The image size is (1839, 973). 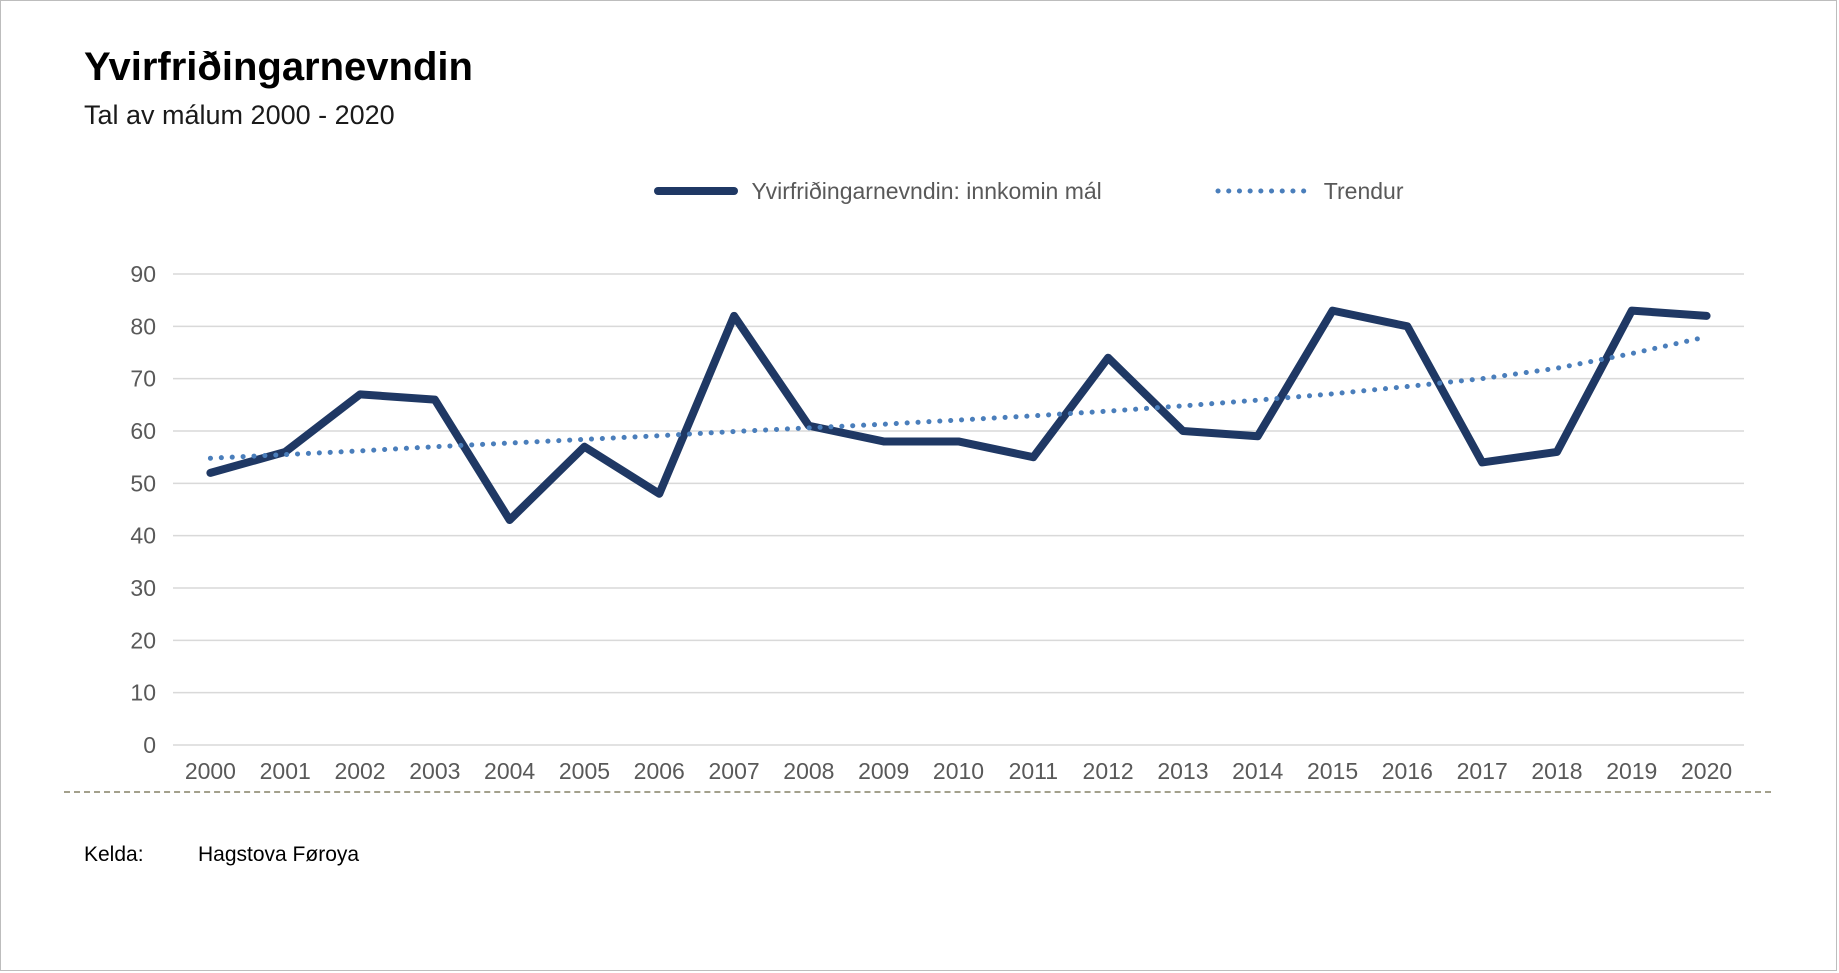 What do you see at coordinates (143, 379) in the screenshot?
I see `y-tick-label: 70` at bounding box center [143, 379].